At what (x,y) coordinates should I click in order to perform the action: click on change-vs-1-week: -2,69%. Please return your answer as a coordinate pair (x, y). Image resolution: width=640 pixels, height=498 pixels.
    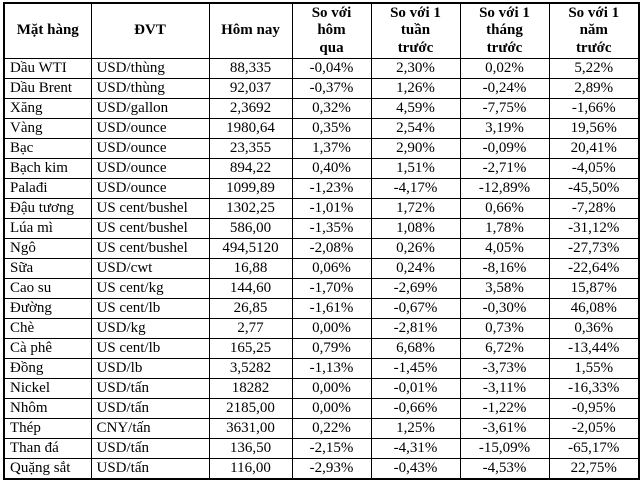
    Looking at the image, I should click on (415, 289).